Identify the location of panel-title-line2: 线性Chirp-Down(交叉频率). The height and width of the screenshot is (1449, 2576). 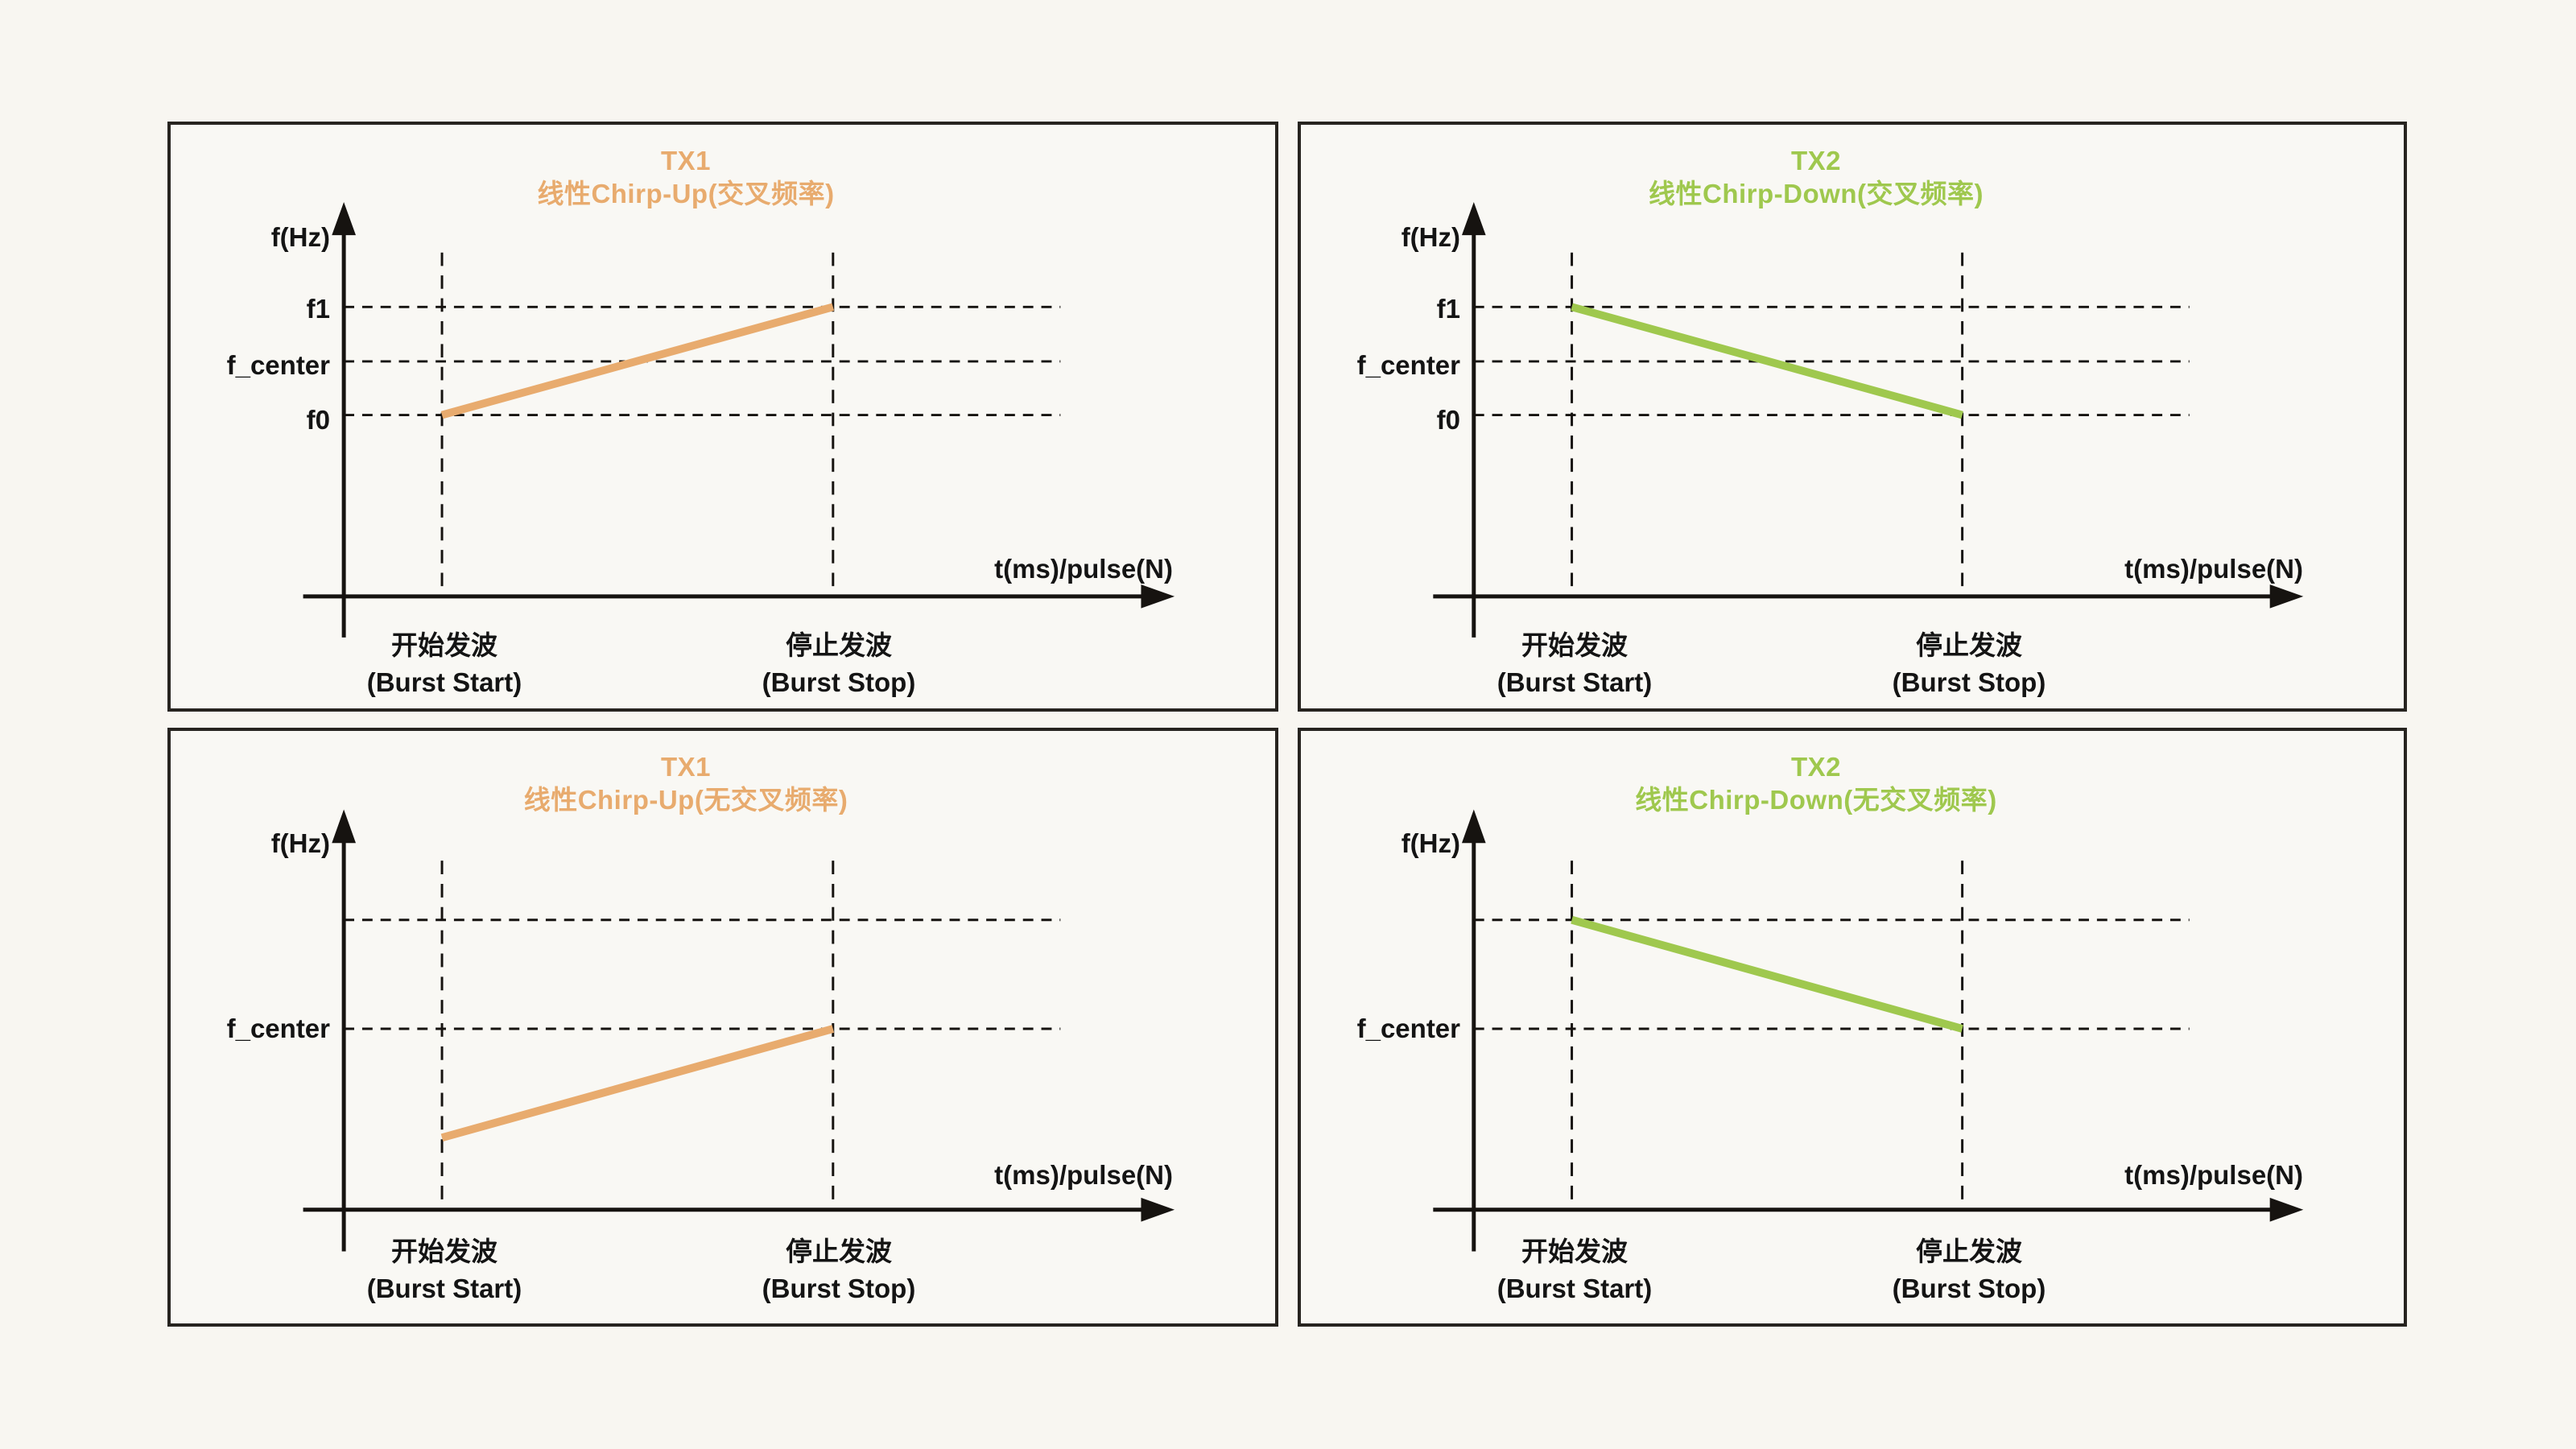
(1816, 193).